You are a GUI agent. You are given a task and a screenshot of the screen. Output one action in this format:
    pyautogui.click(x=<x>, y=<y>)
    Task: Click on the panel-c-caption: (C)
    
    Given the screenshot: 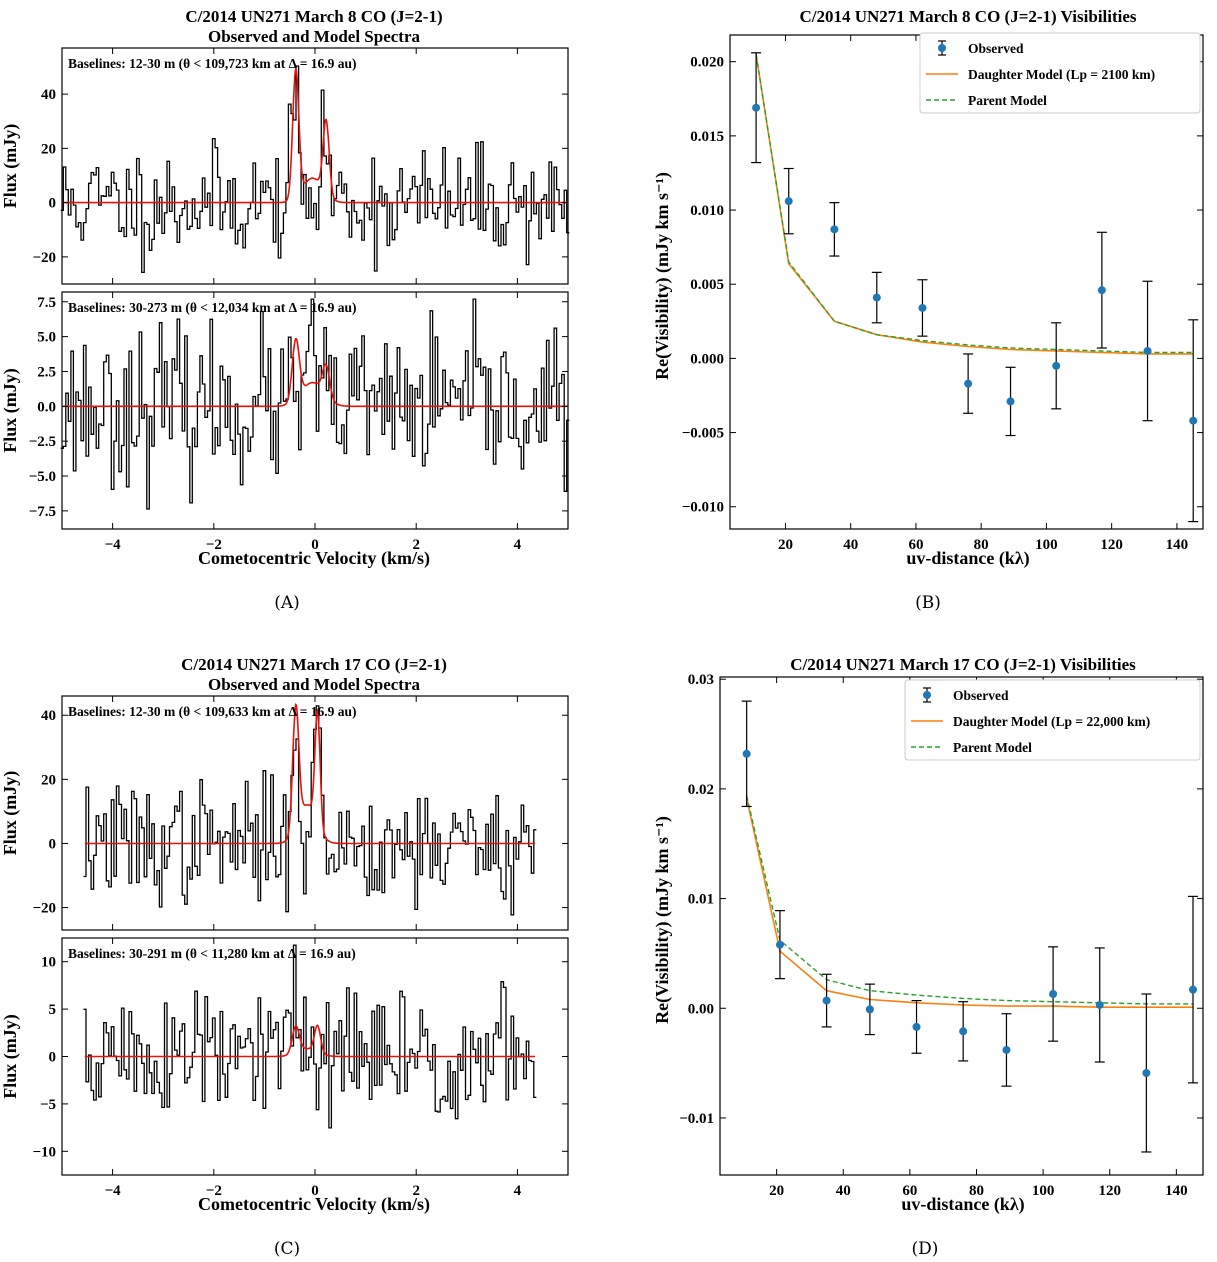 What is the action you would take?
    pyautogui.click(x=287, y=1249)
    